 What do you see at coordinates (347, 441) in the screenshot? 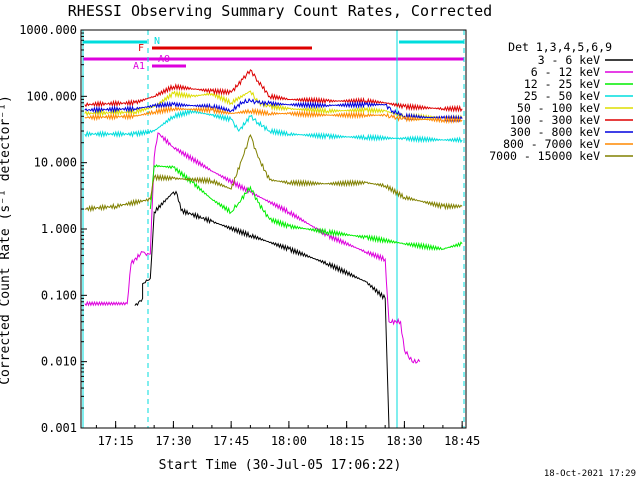
I see `x-tick-label: 18:15` at bounding box center [347, 441].